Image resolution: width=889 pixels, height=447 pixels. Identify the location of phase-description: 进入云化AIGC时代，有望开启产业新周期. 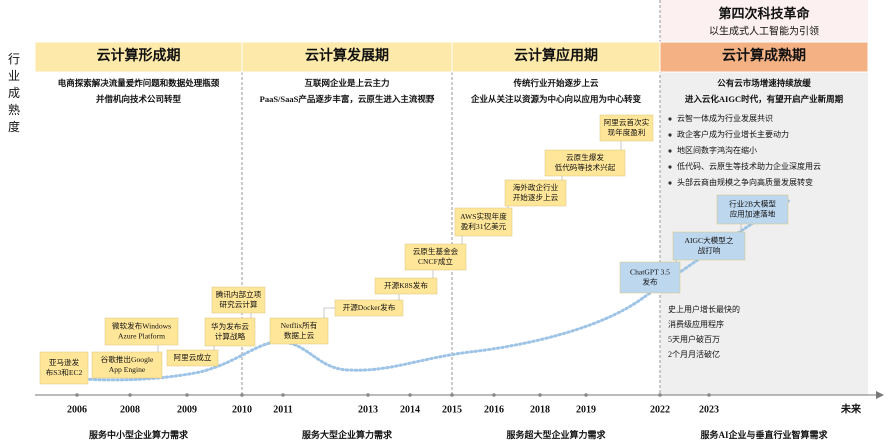
(764, 99).